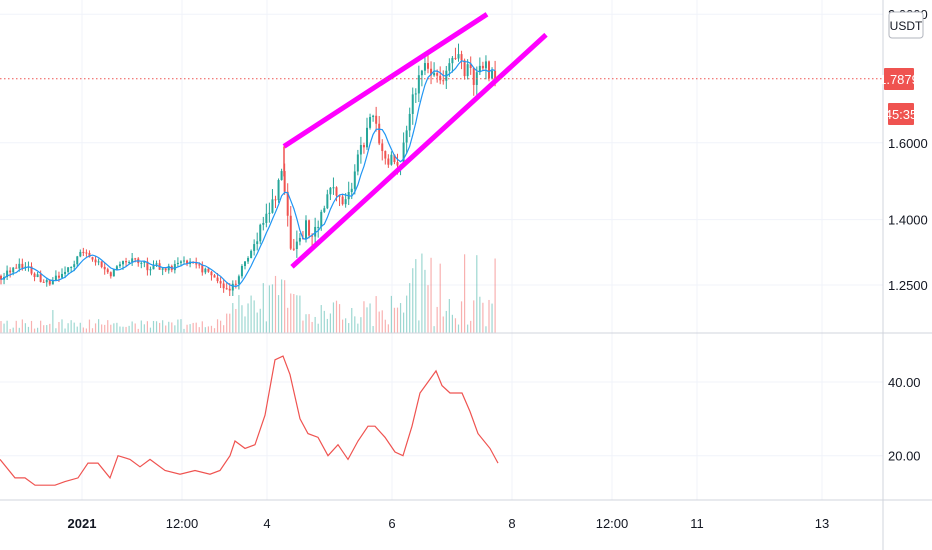  What do you see at coordinates (906, 25) in the screenshot?
I see `currency-button: USDT` at bounding box center [906, 25].